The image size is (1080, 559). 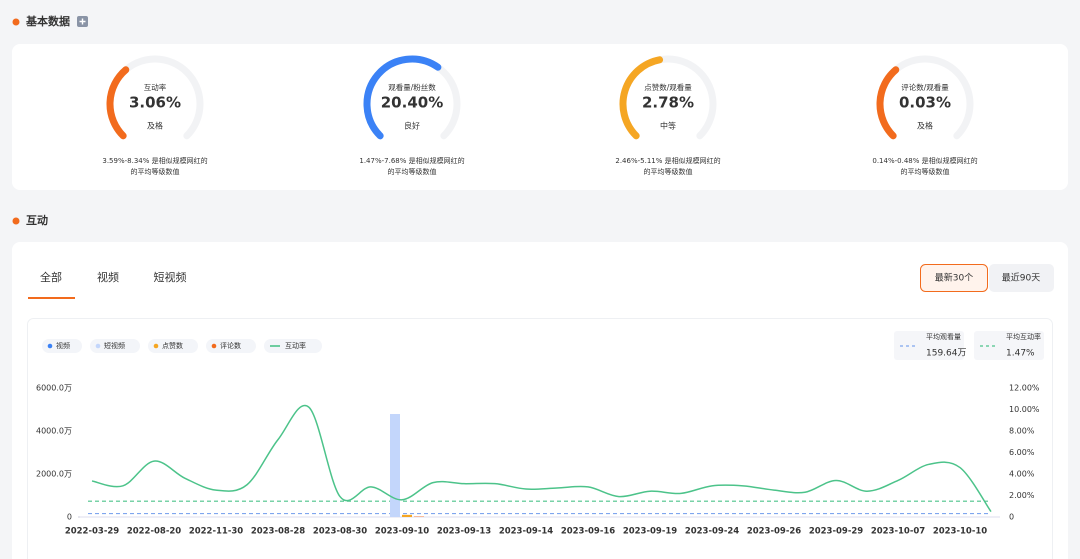 What do you see at coordinates (92, 532) in the screenshot?
I see `x-tick-label: 2022-03-29` at bounding box center [92, 532].